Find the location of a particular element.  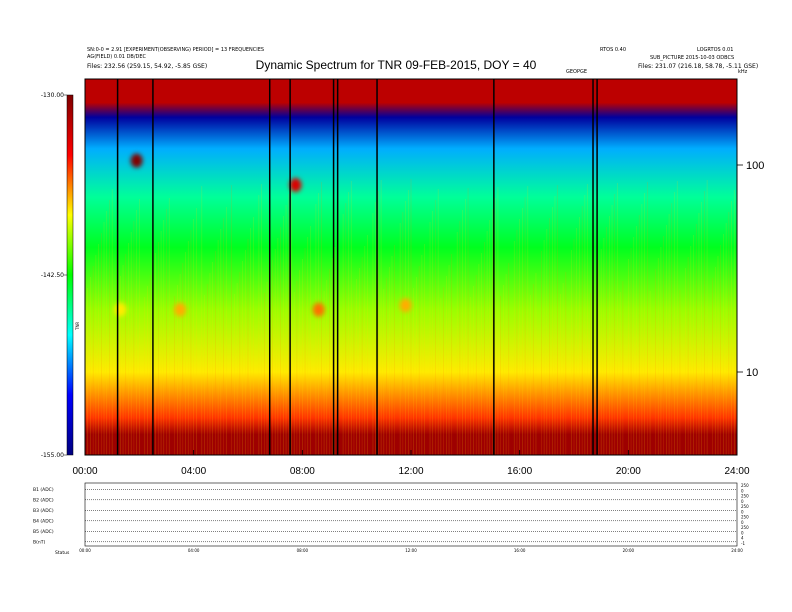

lower-right-tick-label: -1 is located at coordinates (743, 543).